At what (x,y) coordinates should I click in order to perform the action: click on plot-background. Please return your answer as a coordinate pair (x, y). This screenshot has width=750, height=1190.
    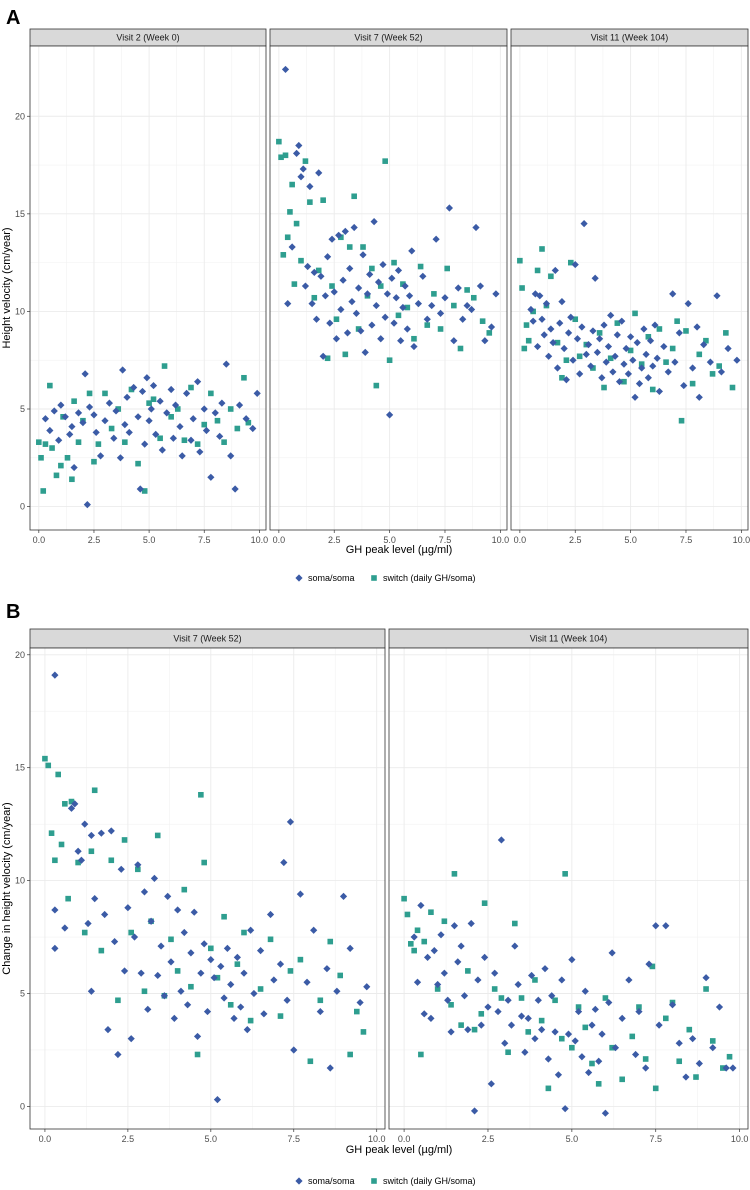
    Looking at the image, I should click on (629, 288).